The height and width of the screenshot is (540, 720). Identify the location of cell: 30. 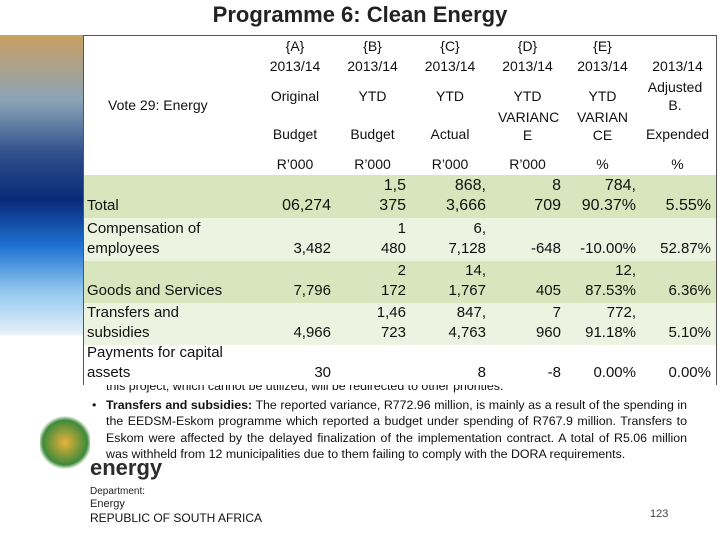
(295, 373).